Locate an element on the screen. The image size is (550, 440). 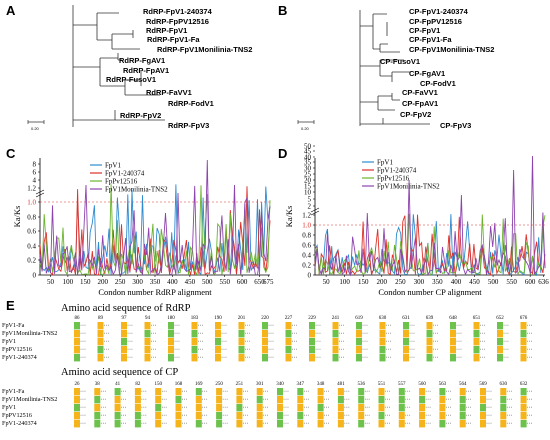
alignment-position: 150 is located at coordinates (158, 384).